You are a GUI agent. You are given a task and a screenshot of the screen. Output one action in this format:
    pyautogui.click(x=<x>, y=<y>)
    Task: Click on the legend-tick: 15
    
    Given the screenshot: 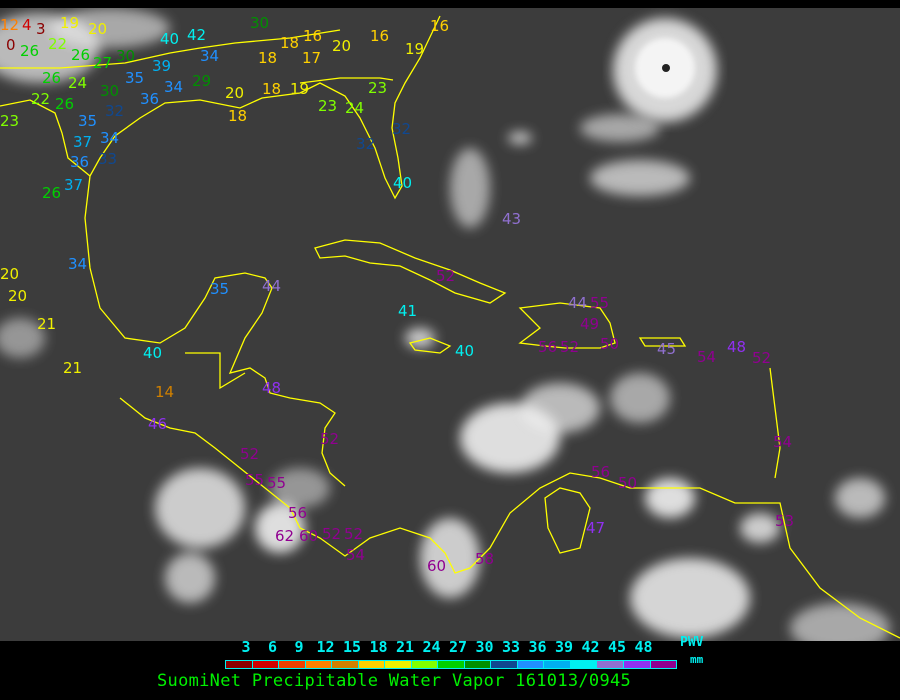 What is the action you would take?
    pyautogui.click(x=352, y=647)
    